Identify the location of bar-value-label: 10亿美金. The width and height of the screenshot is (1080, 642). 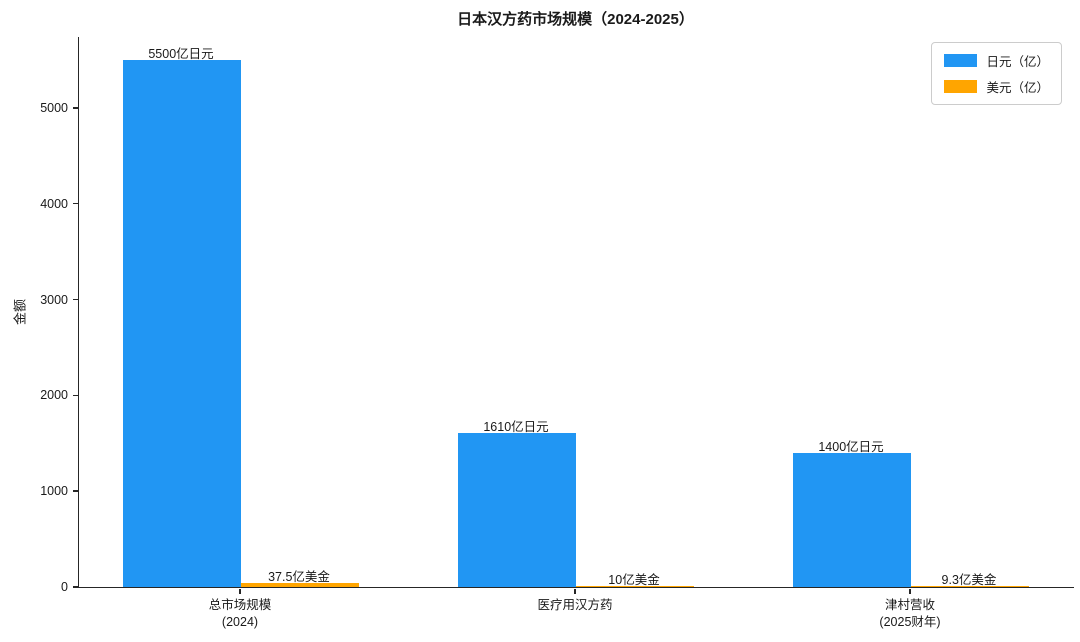
(634, 580).